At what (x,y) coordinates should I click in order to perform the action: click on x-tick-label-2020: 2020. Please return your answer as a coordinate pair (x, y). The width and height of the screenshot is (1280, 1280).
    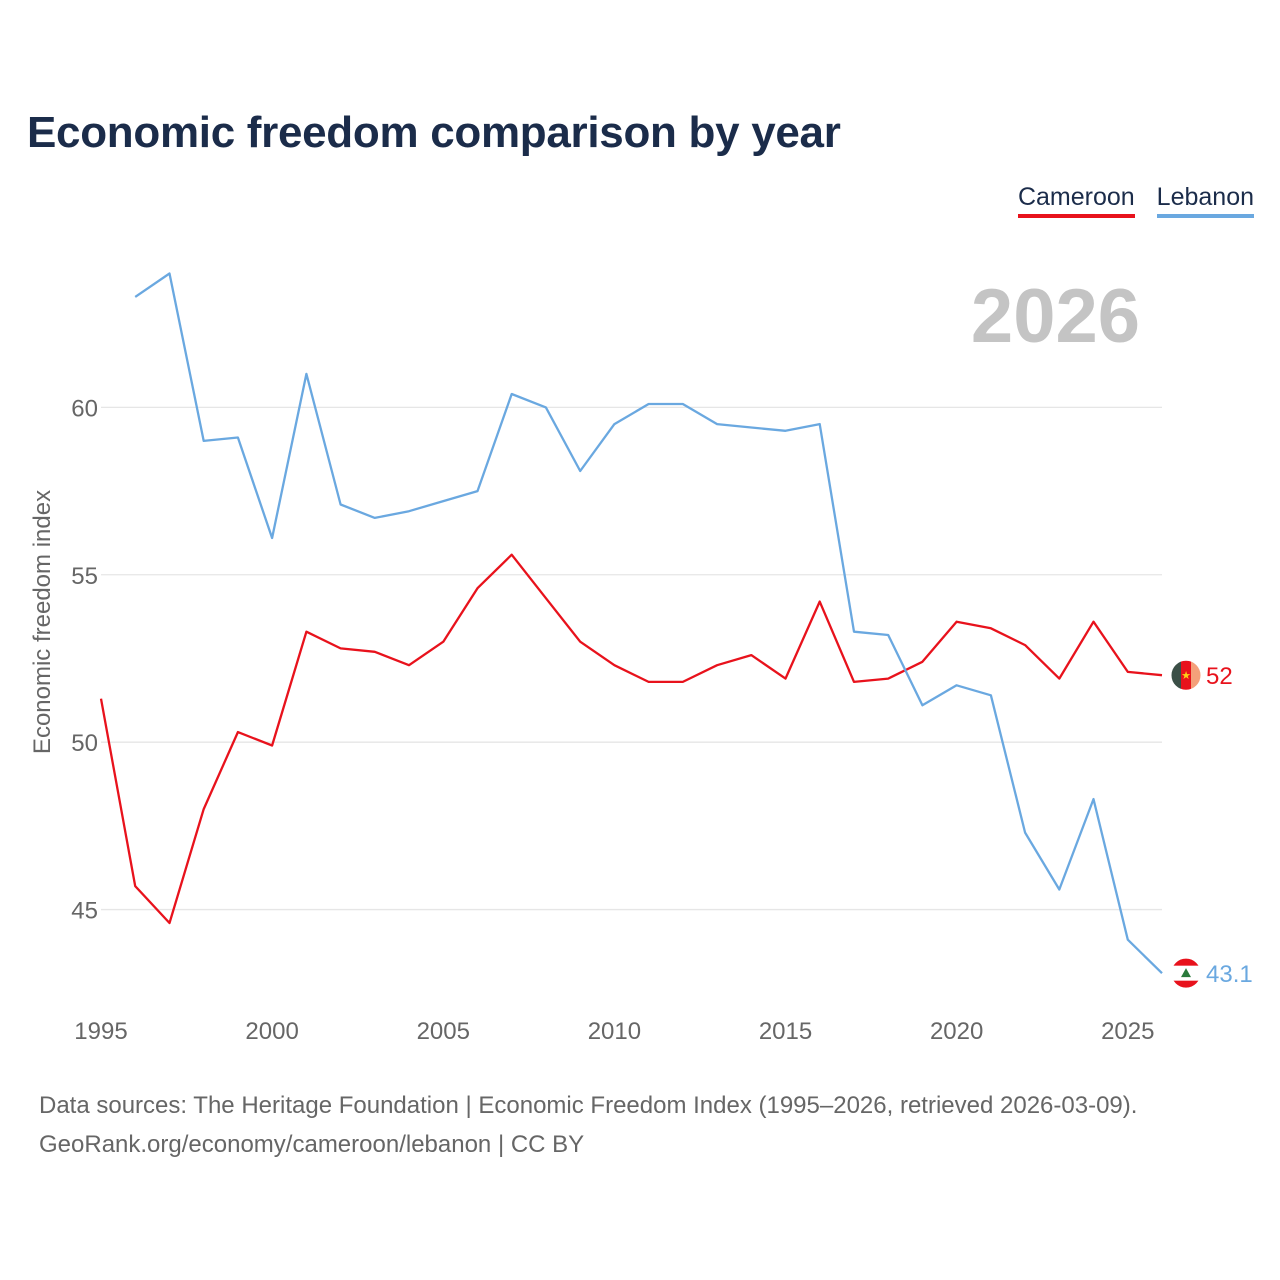
    Looking at the image, I should click on (956, 1031).